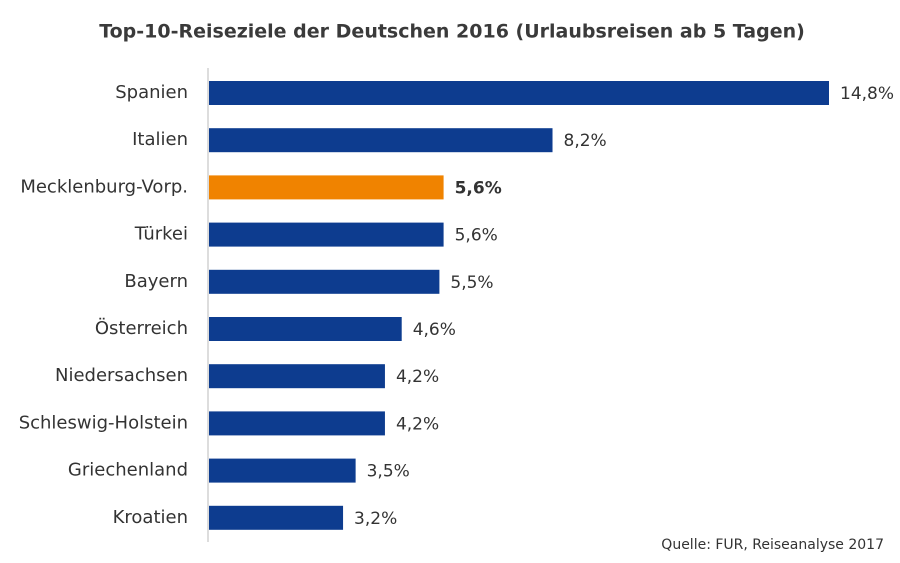 The width and height of the screenshot is (900, 563). I want to click on value-label: 14,8%, so click(867, 94).